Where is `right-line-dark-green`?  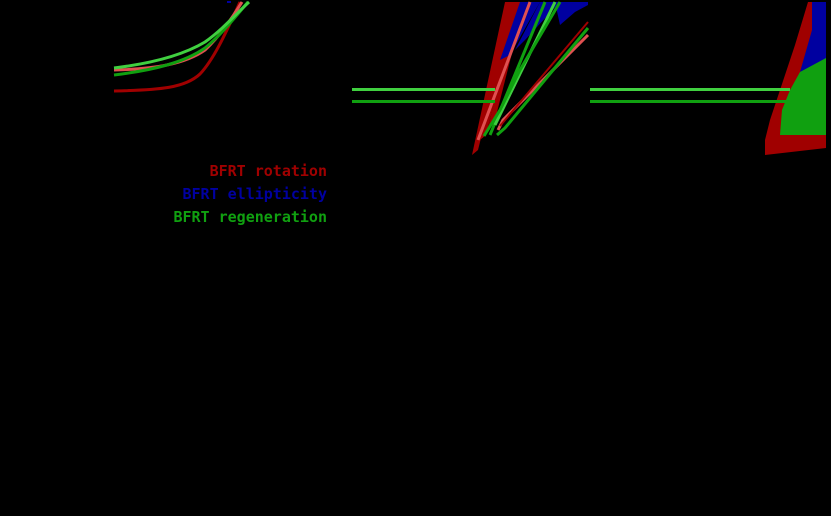 right-line-dark-green is located at coordinates (688, 101).